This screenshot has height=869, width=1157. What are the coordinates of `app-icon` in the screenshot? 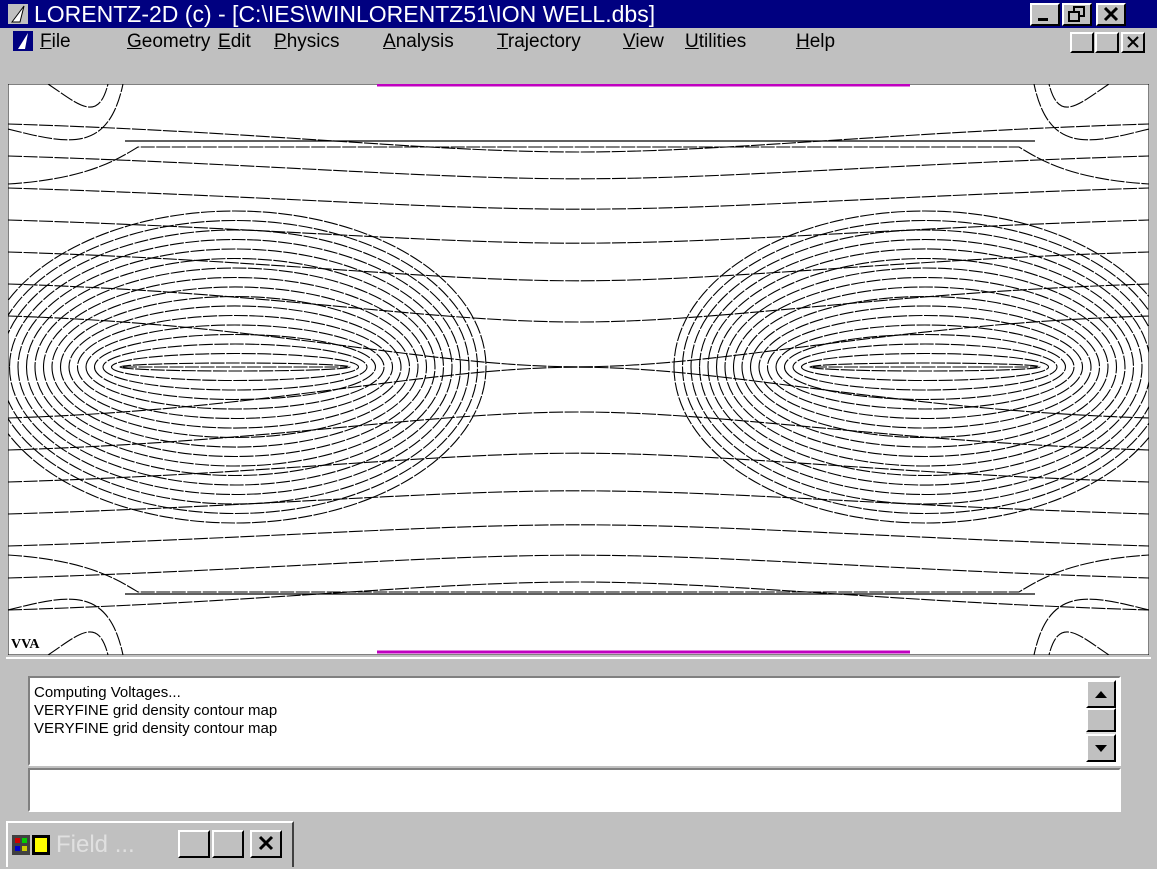 It's located at (18, 14).